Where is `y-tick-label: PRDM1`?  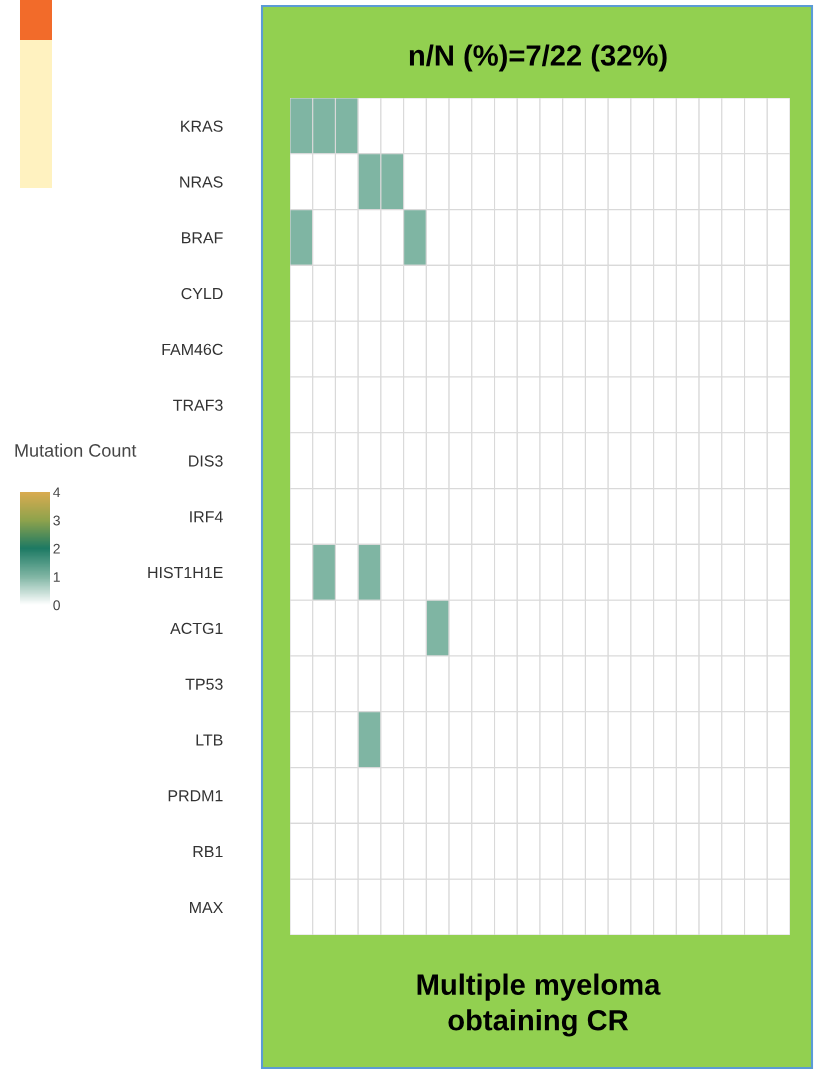 y-tick-label: PRDM1 is located at coordinates (195, 796).